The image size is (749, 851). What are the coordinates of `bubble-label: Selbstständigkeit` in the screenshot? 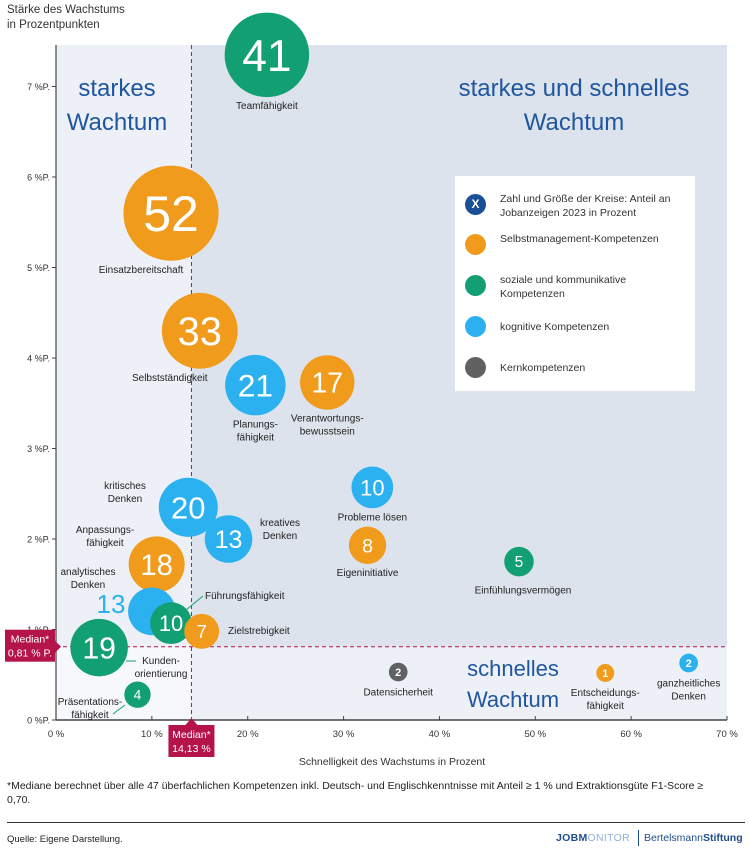 It's located at (170, 378).